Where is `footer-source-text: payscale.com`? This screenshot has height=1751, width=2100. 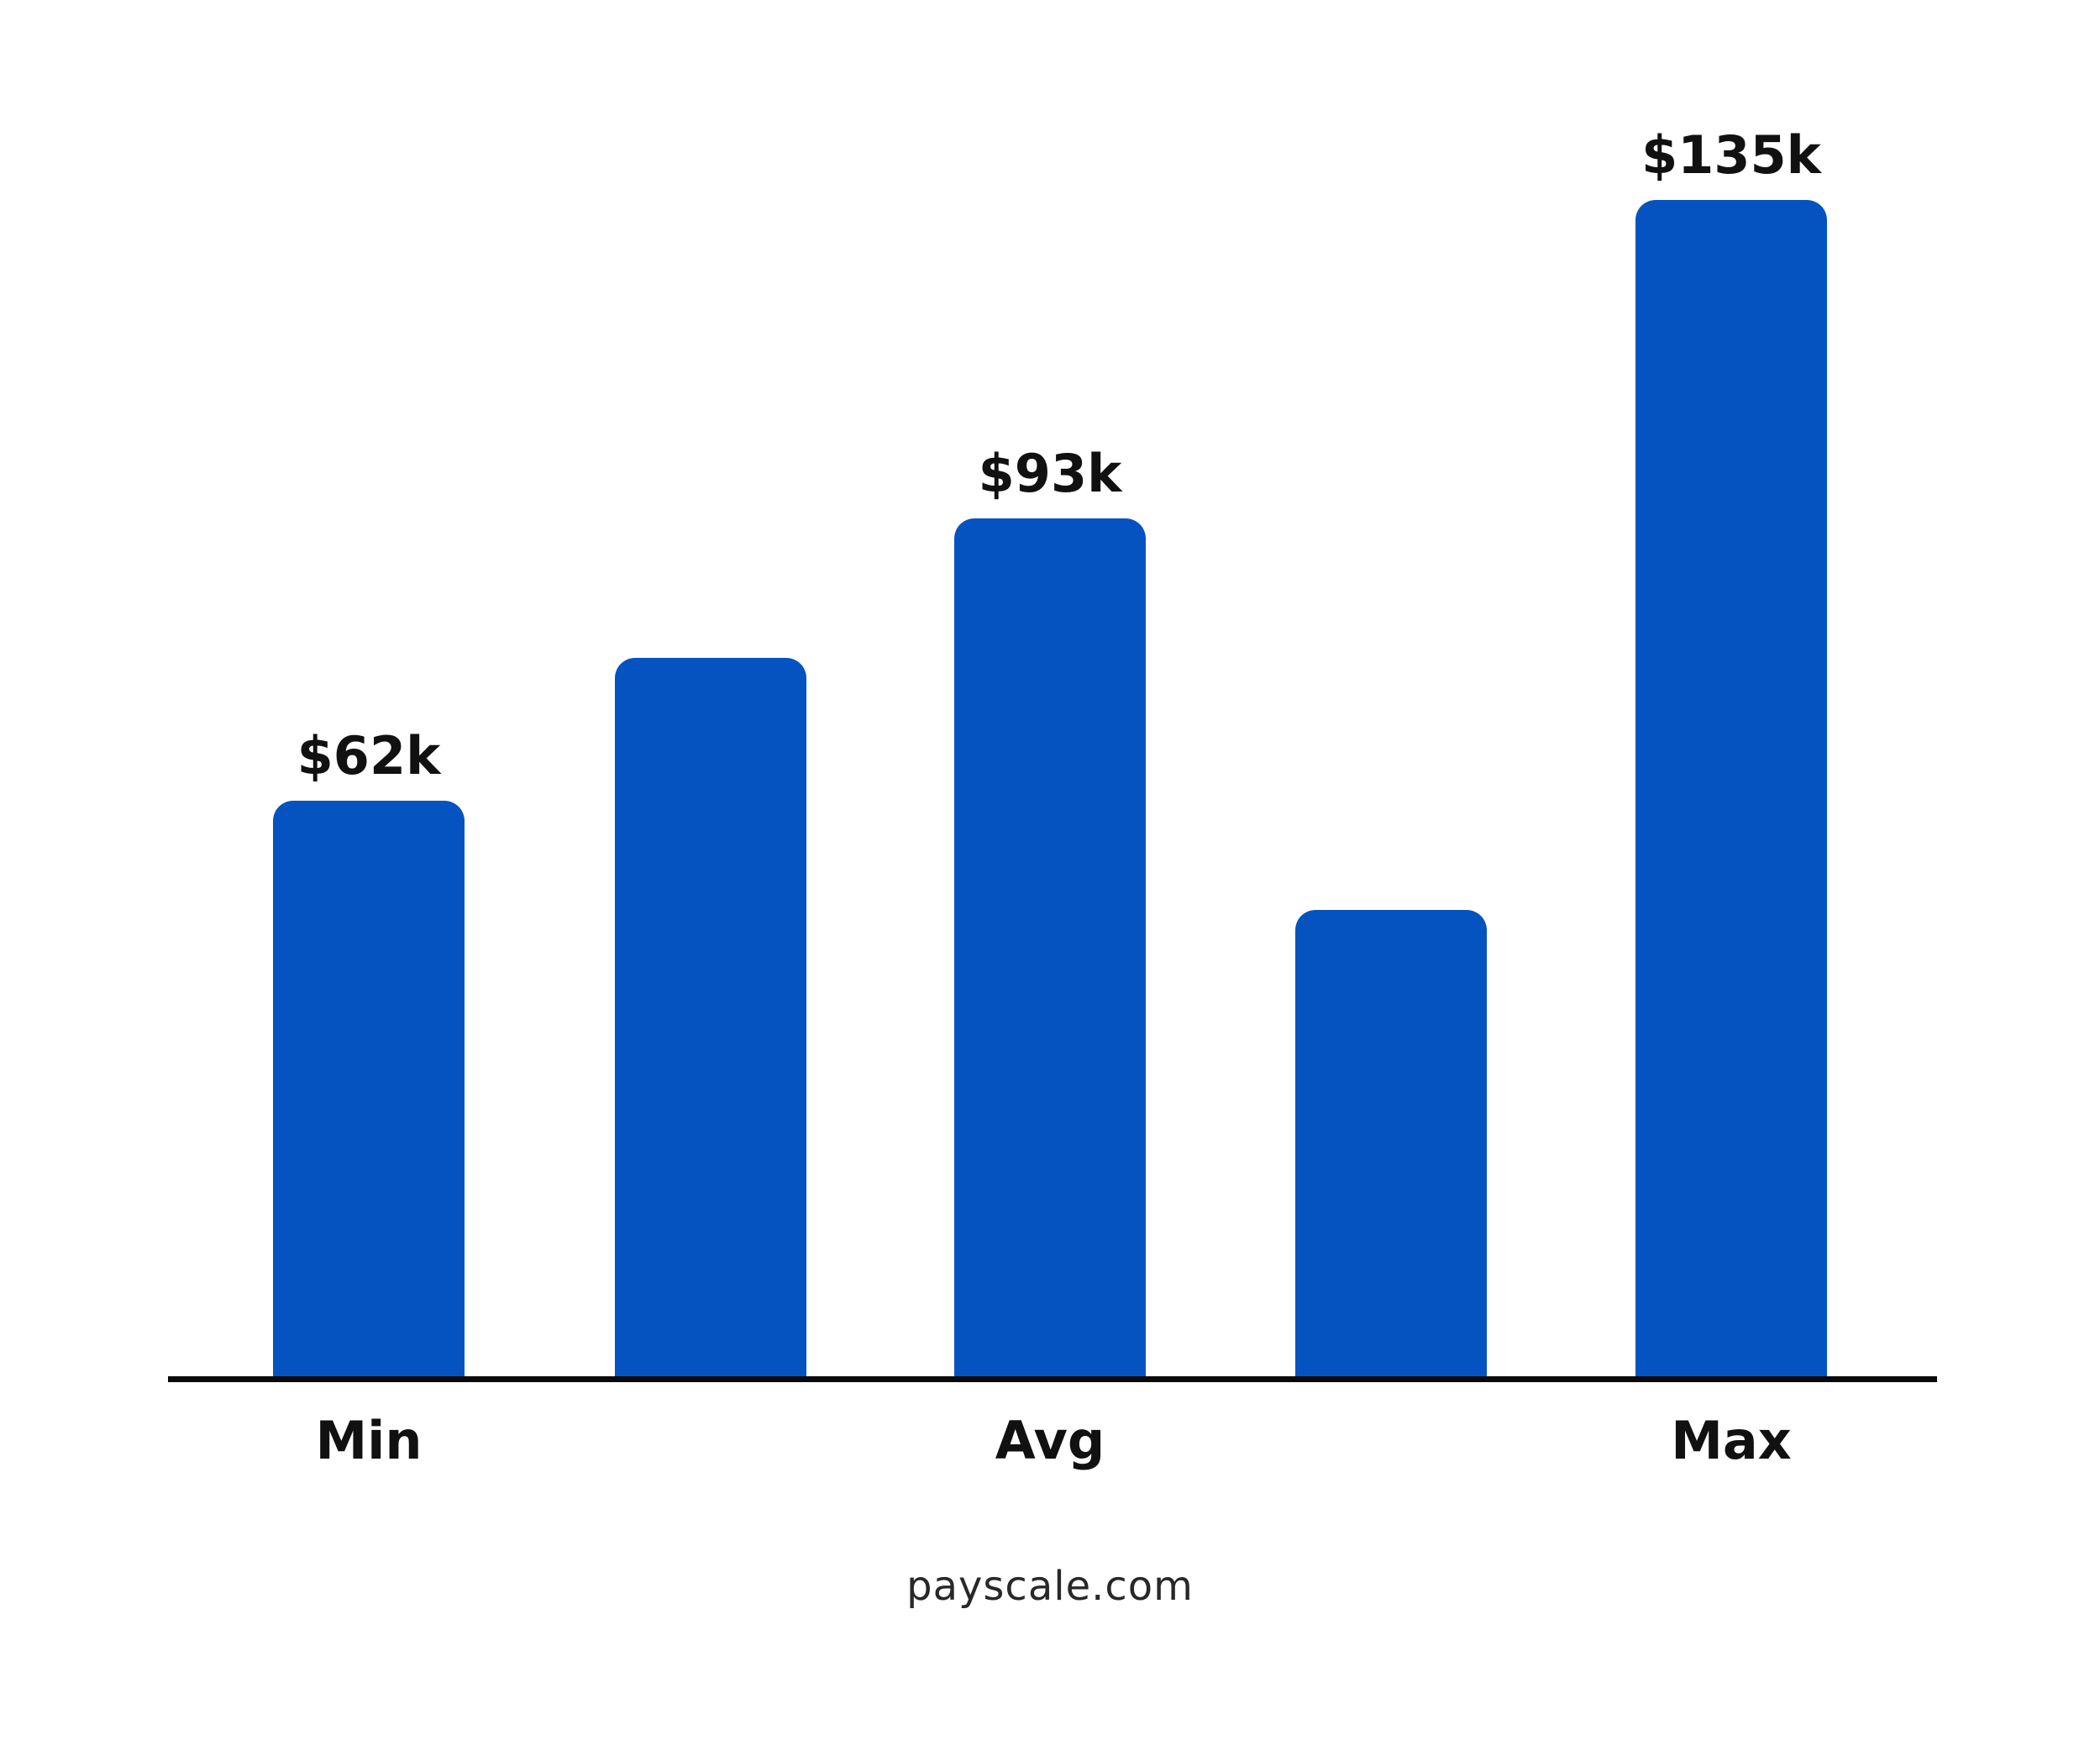
footer-source-text: payscale.com is located at coordinates (1050, 1586).